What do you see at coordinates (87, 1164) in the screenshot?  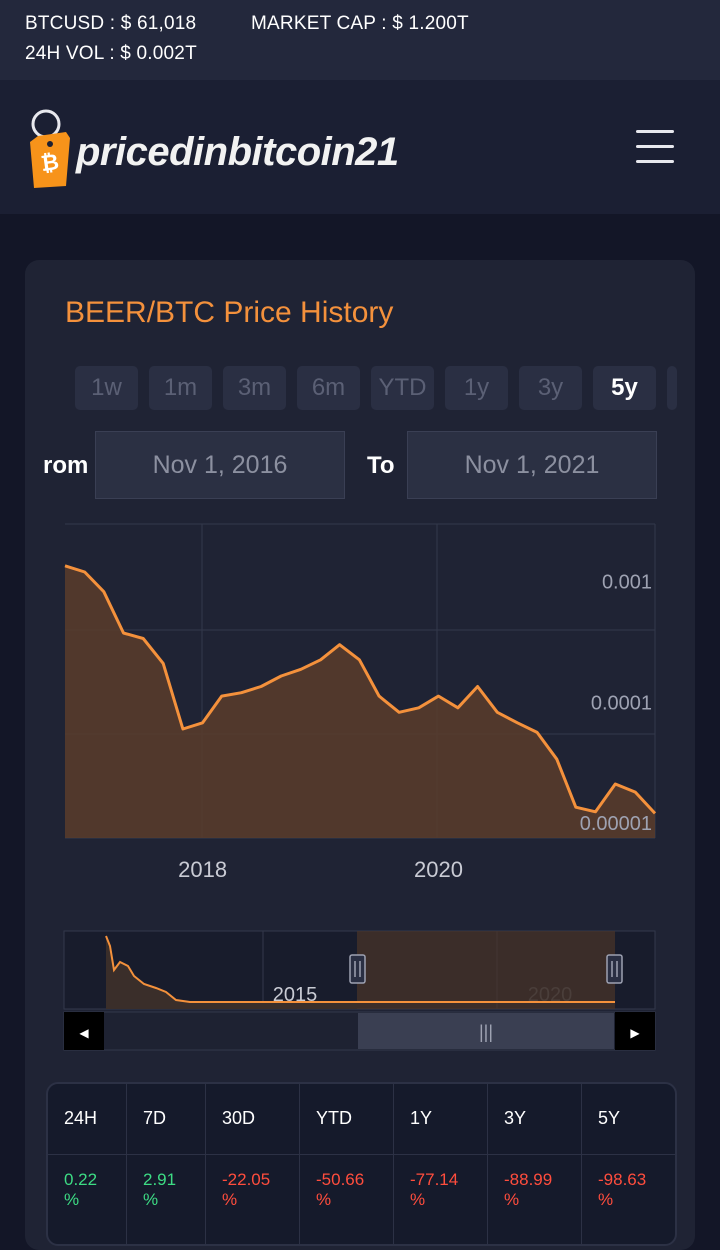 I see `performance-column-24h: 24H 0.22%` at bounding box center [87, 1164].